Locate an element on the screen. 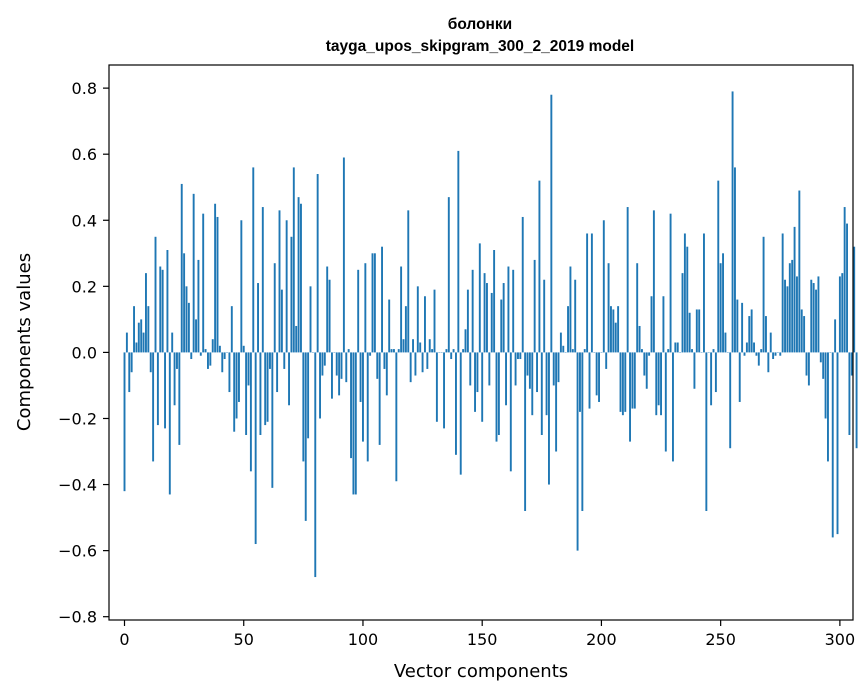 The height and width of the screenshot is (696, 867). y-tick-label: −0.6 is located at coordinates (77, 551).